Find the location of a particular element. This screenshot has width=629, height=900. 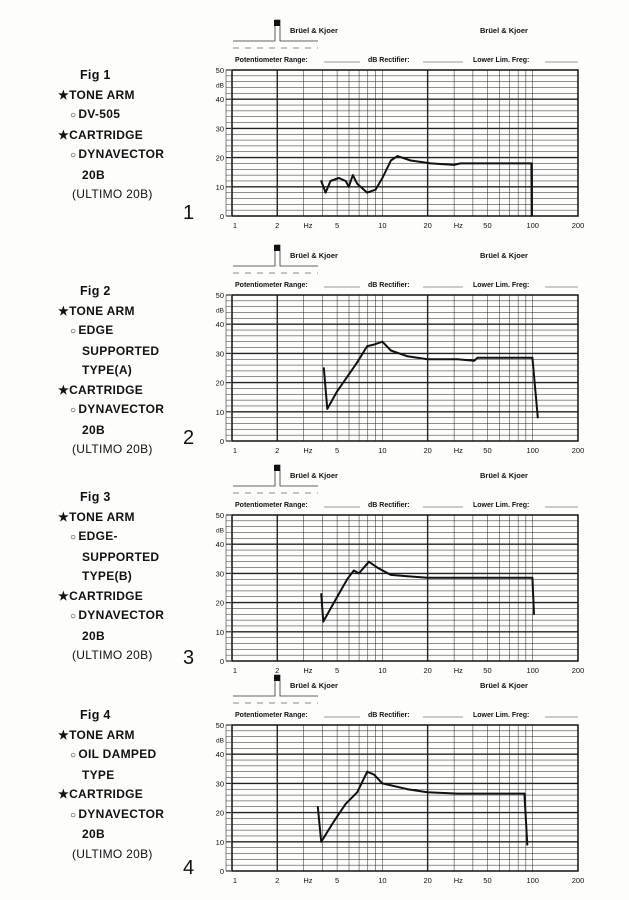

figure-number: 2 is located at coordinates (189, 438).